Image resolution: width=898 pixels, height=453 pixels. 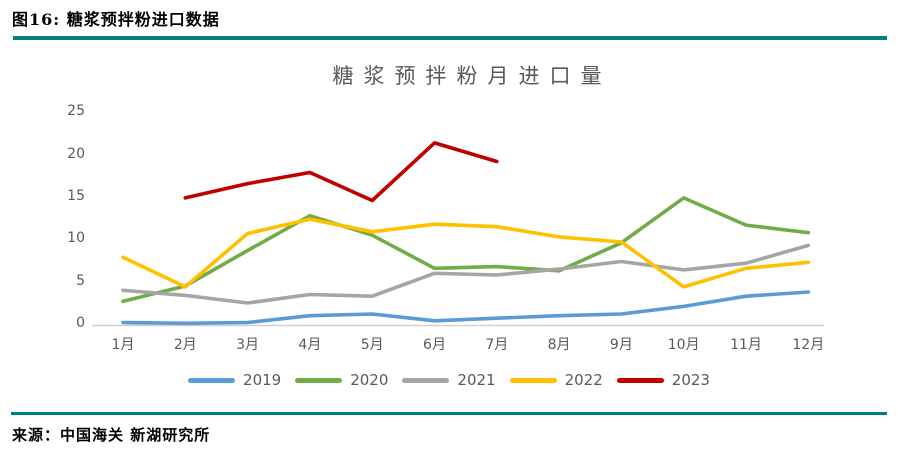 I want to click on legend-line-swatch-2019, so click(x=212, y=380).